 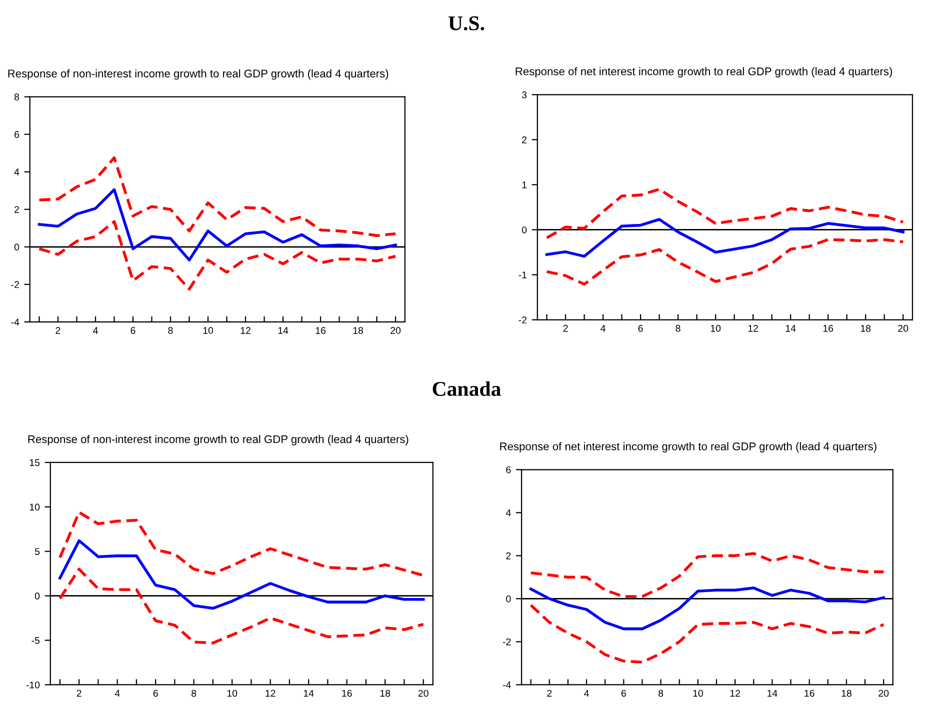 I want to click on y-tick-label: 1, so click(x=524, y=185).